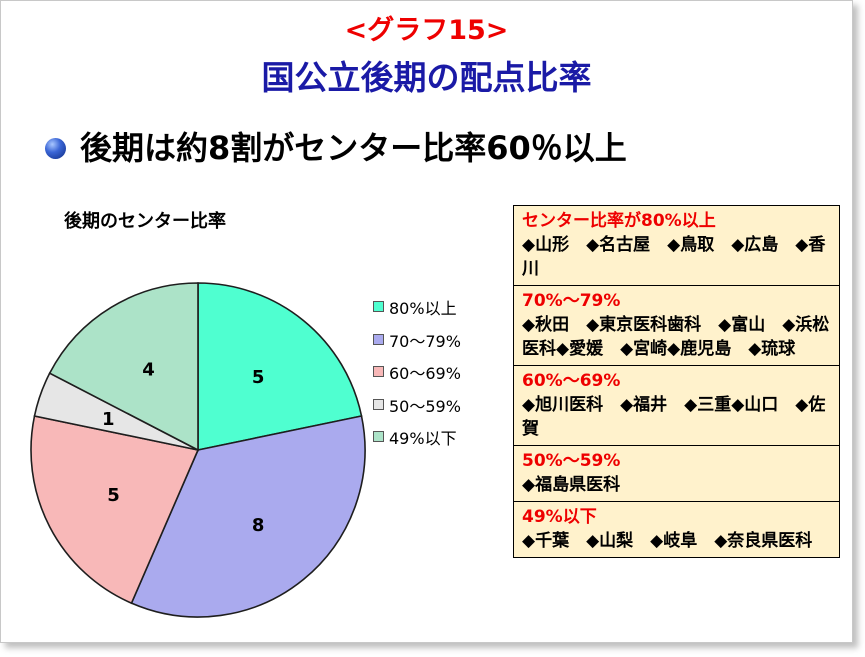 This screenshot has width=865, height=657. Describe the element at coordinates (676, 337) in the screenshot. I see `row-universities: ◆秋田 ◆東京医科歯科 ◆富山 ◆浜松医科◆愛媛 ◆宮崎◆鹿児島 ◆琉球` at that location.